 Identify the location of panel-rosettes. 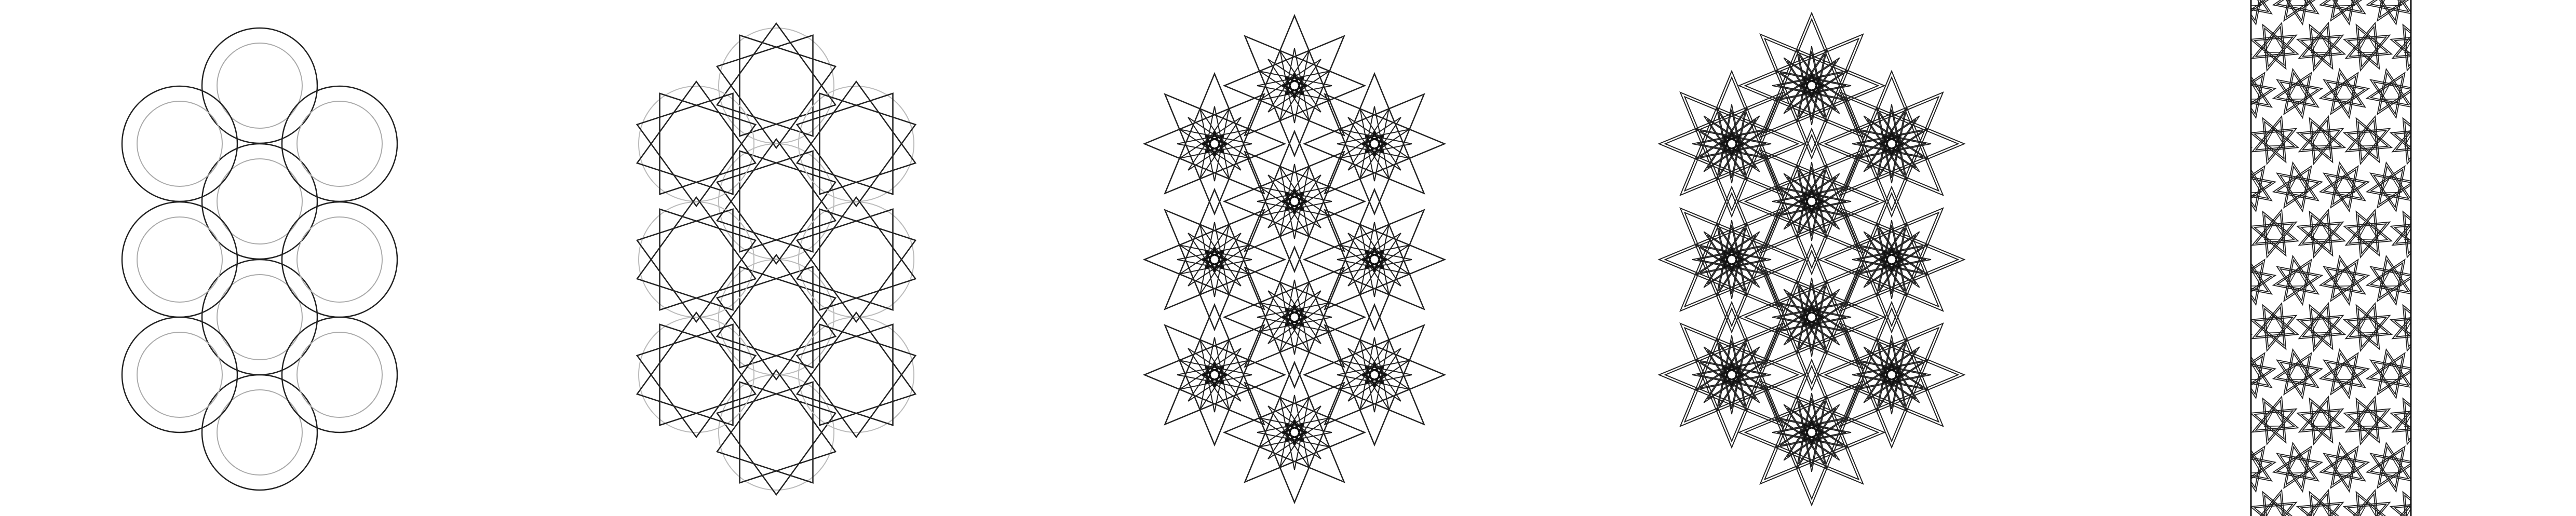
(1294, 259).